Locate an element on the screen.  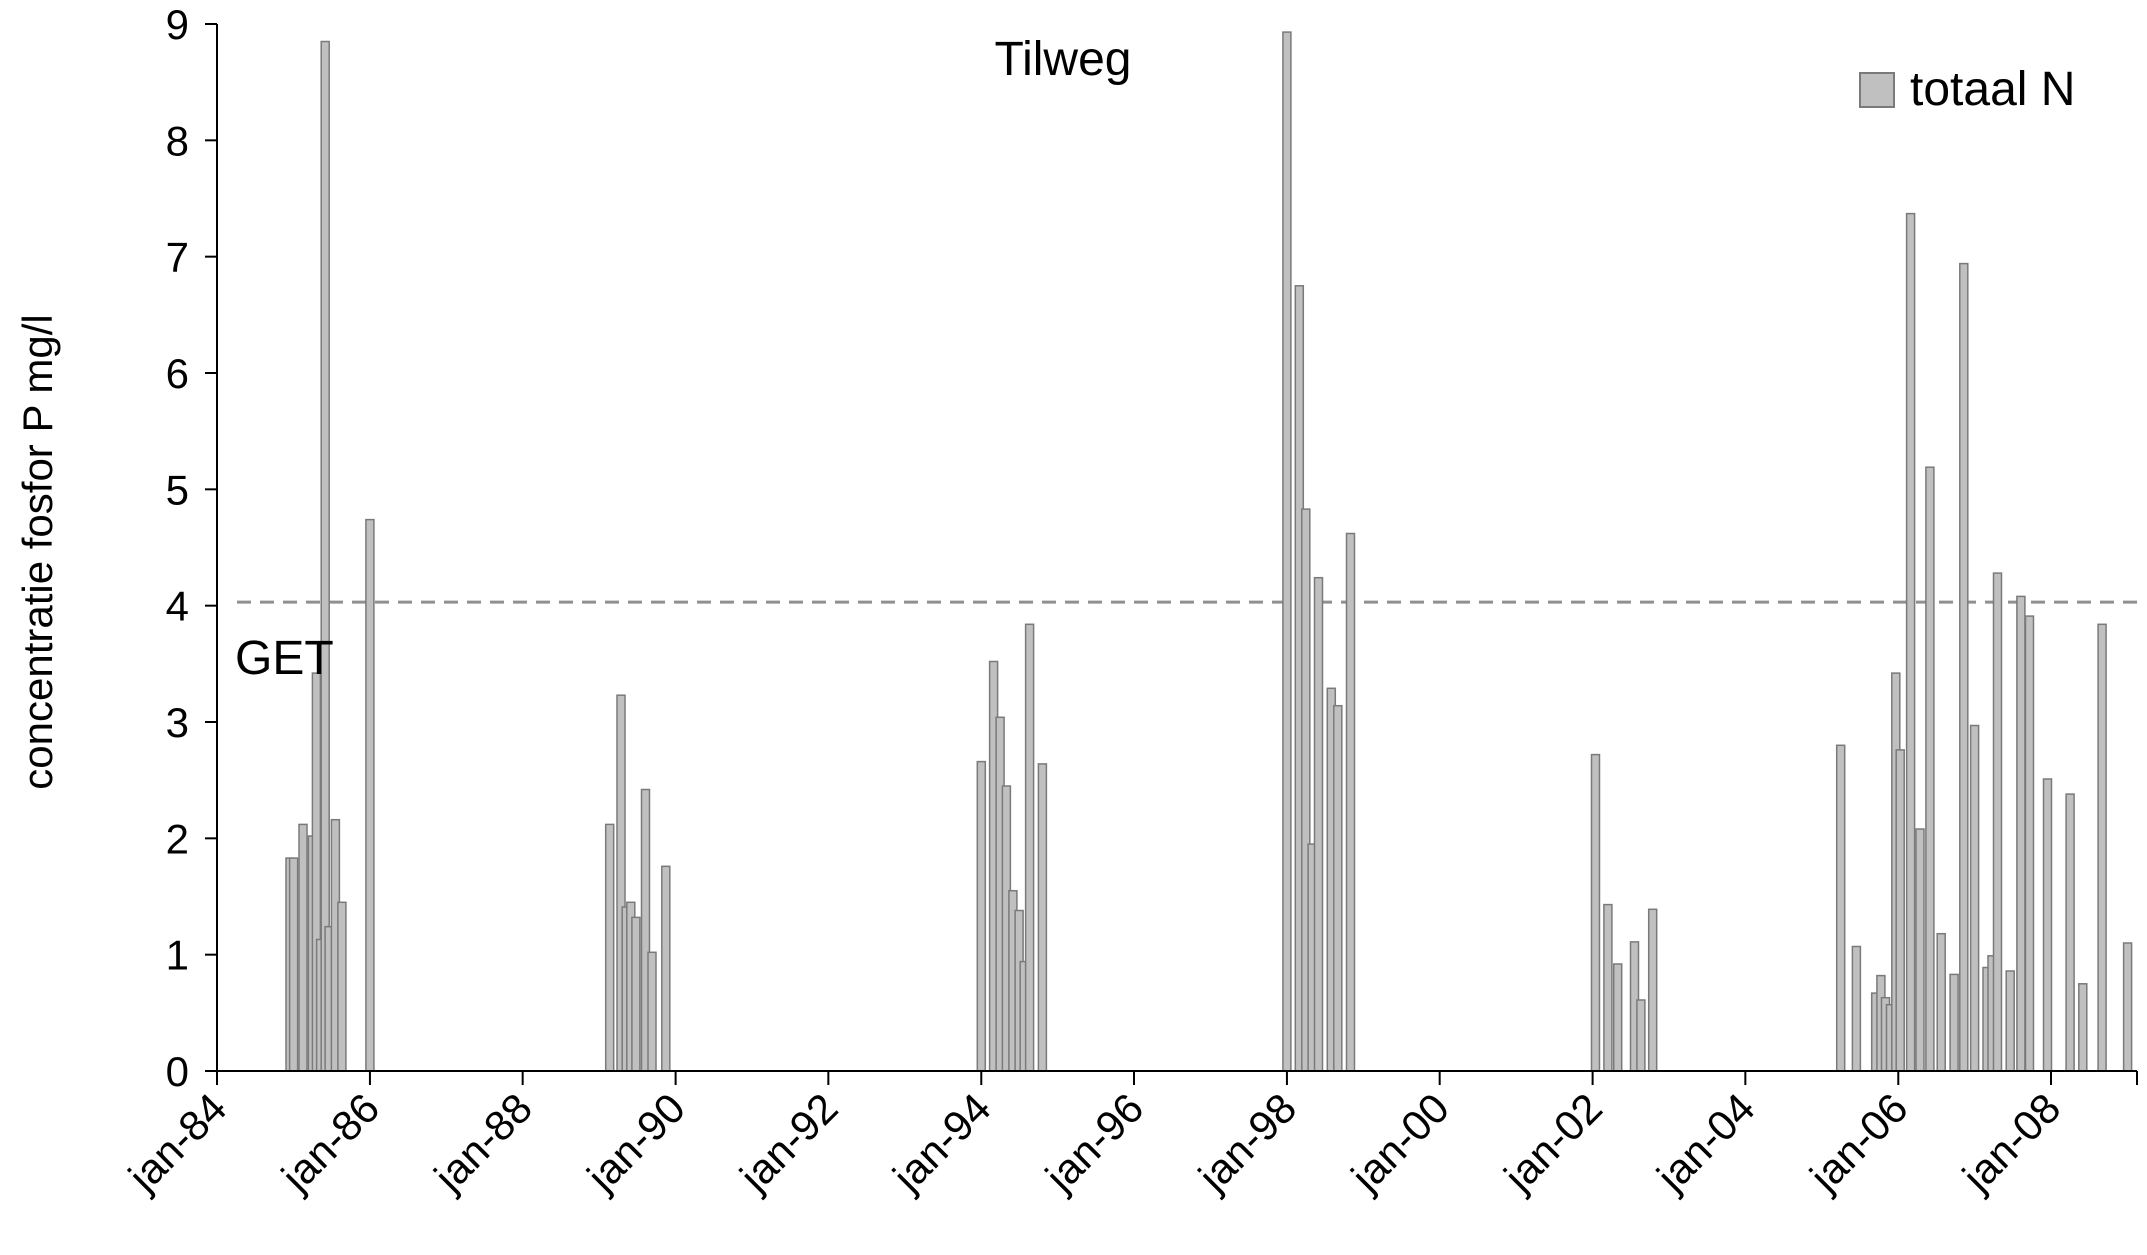
y-tick-label: 2 is located at coordinates (177, 838).